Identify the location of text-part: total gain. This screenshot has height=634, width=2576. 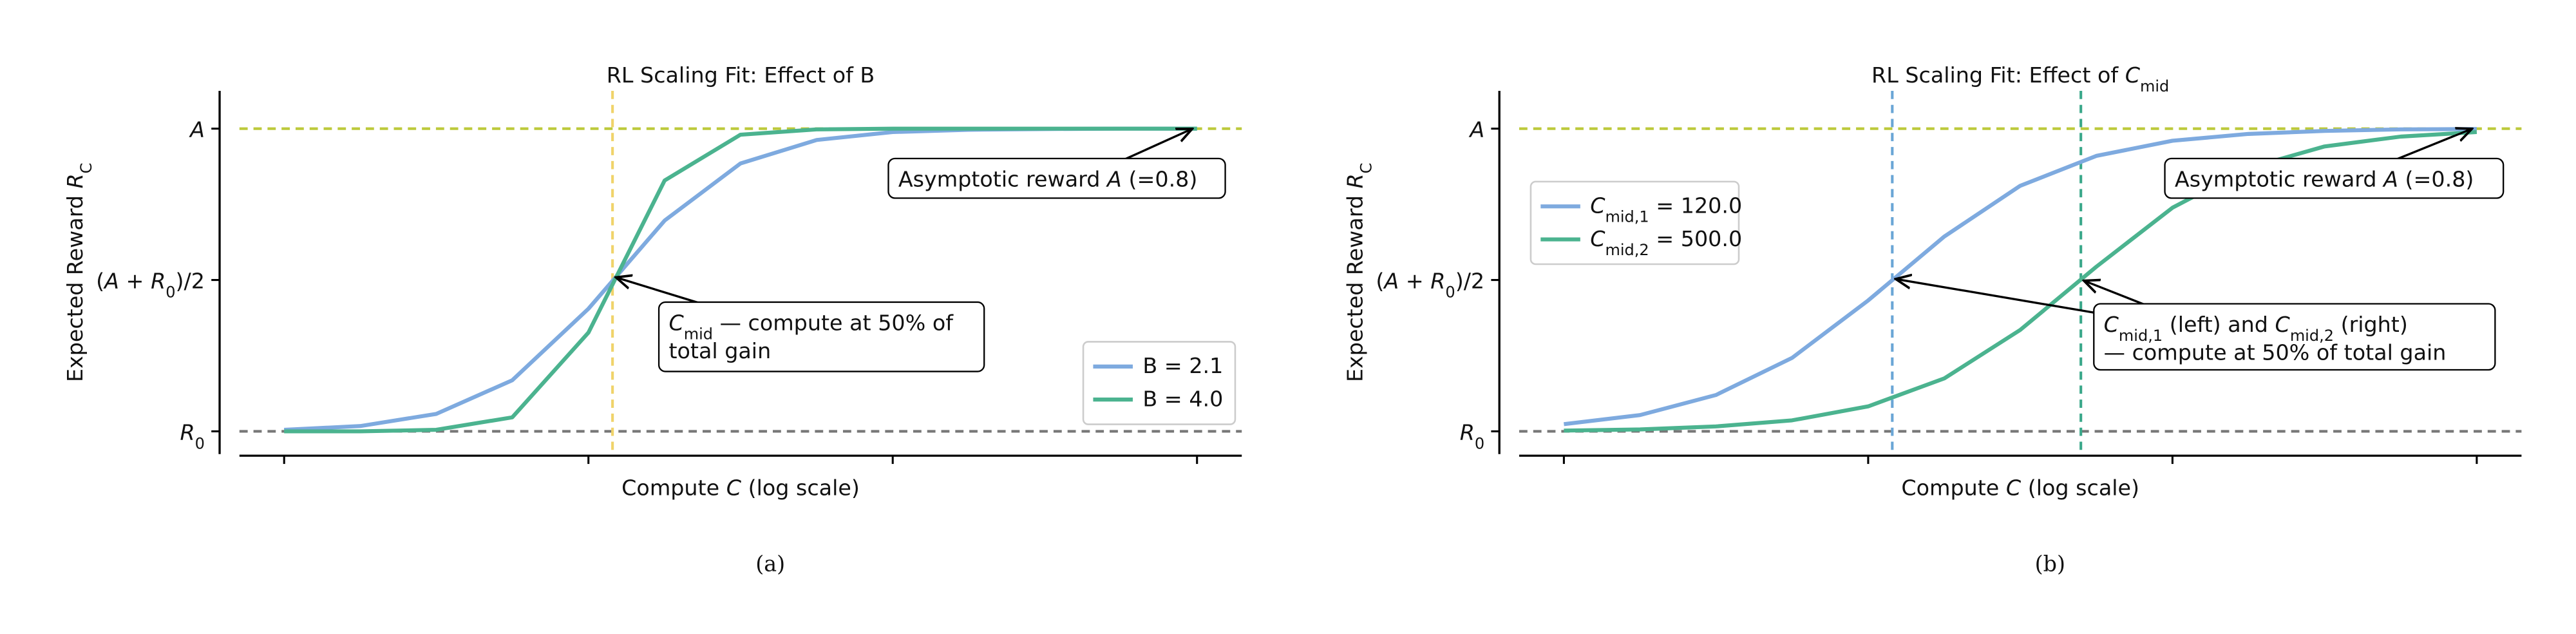
(719, 350).